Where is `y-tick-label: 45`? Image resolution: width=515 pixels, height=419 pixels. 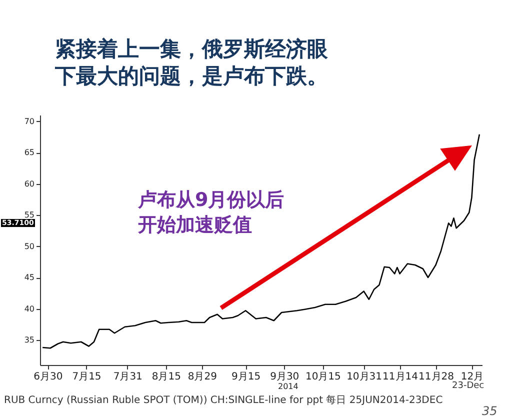
y-tick-label: 45 is located at coordinates (29, 277).